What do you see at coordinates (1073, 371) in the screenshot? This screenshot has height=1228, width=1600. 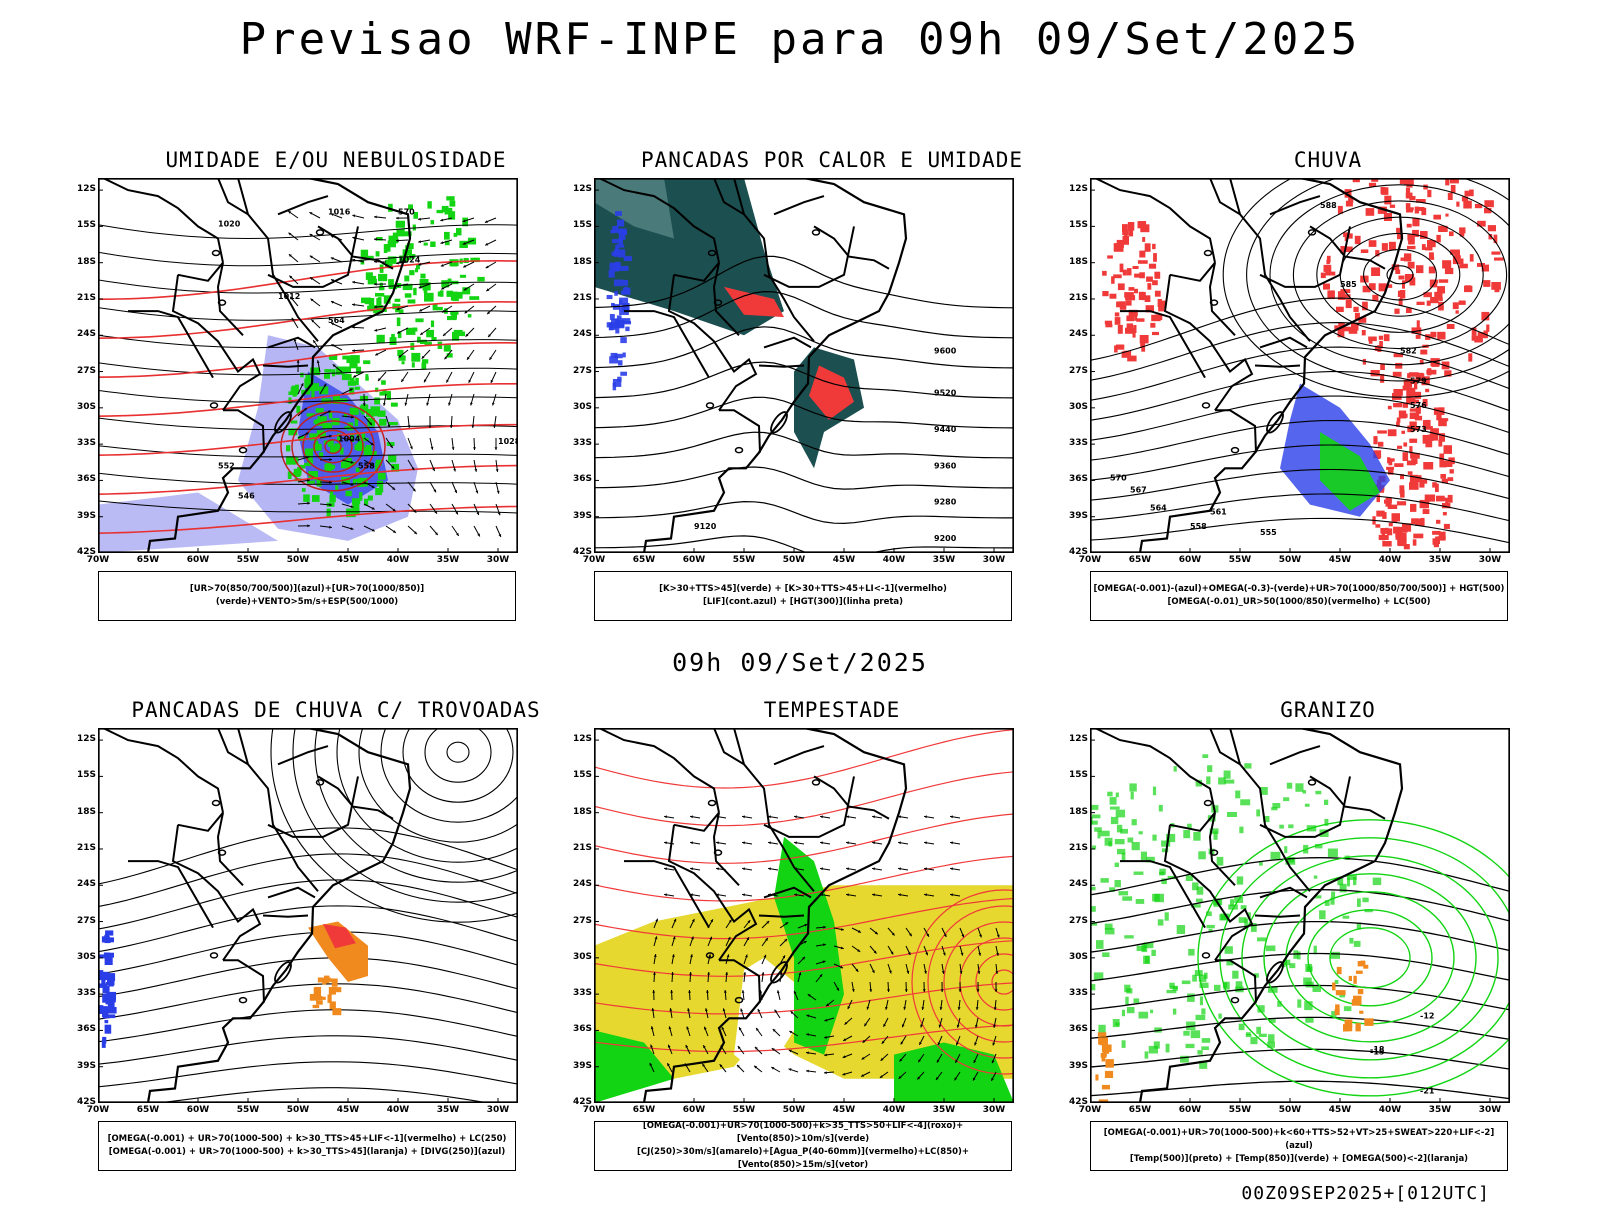 I see `lat-tick-label: 27S` at bounding box center [1073, 371].